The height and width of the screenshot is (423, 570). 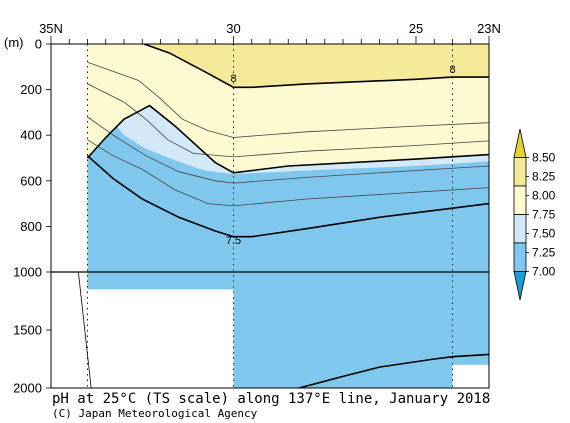 I want to click on y-tick-label-400: 400, so click(x=31, y=135).